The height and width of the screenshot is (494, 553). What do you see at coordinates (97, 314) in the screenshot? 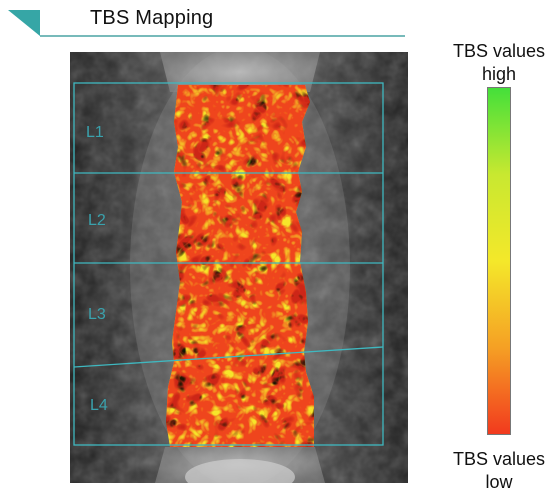
I see `vertebra-label-l3: L3` at bounding box center [97, 314].